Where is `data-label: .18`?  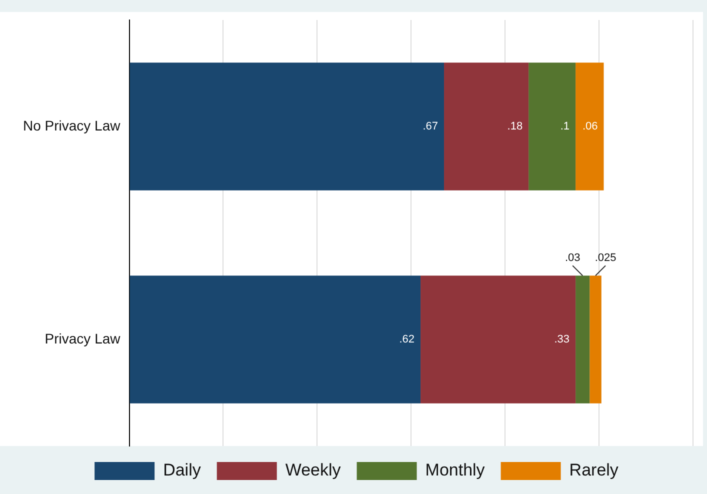 data-label: .18 is located at coordinates (515, 126).